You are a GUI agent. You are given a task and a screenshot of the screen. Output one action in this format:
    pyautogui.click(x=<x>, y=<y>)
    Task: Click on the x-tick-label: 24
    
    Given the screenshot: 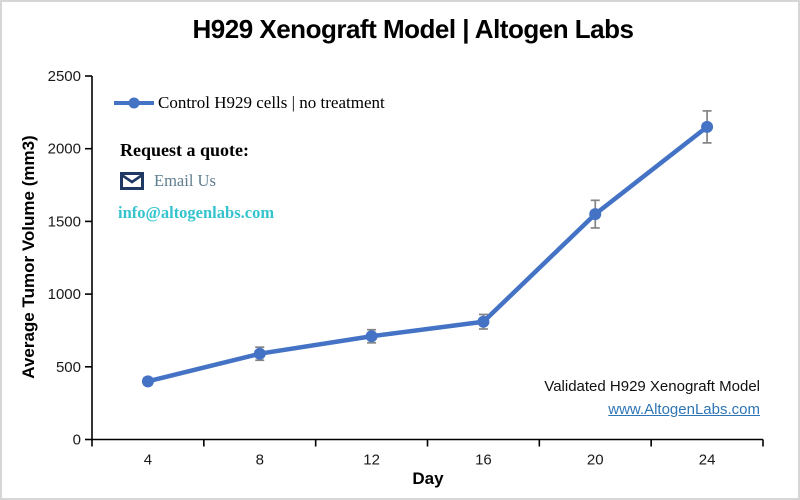 What is the action you would take?
    pyautogui.click(x=707, y=460)
    